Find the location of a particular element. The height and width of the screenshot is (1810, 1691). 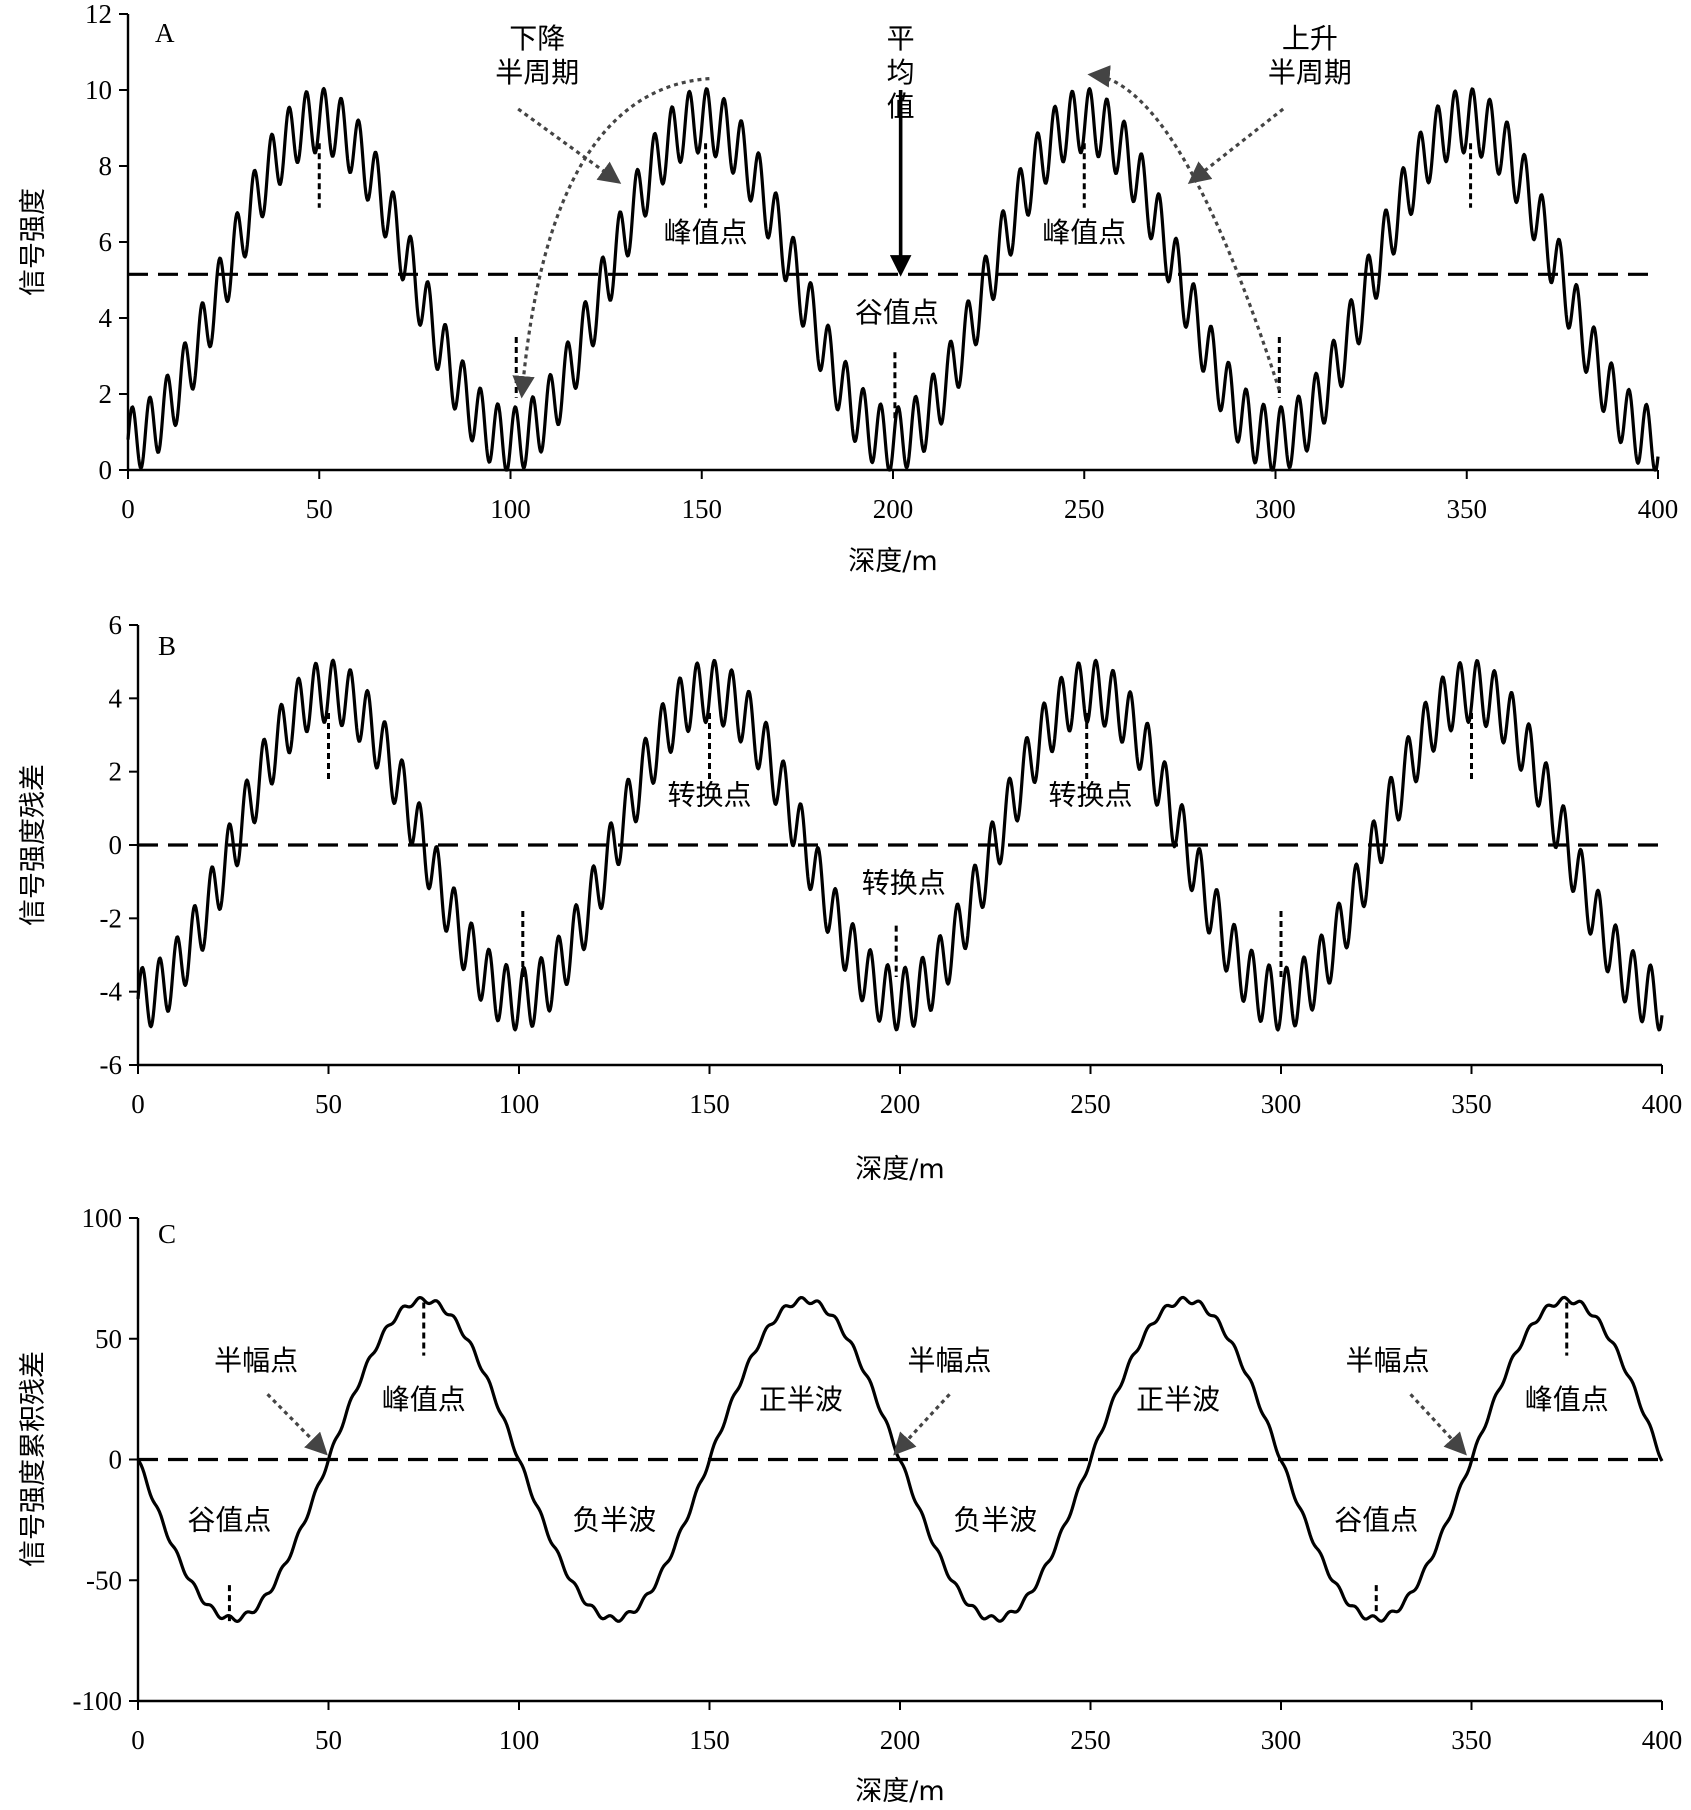

y-axis-title: 信号强度残差 is located at coordinates (33, 845).